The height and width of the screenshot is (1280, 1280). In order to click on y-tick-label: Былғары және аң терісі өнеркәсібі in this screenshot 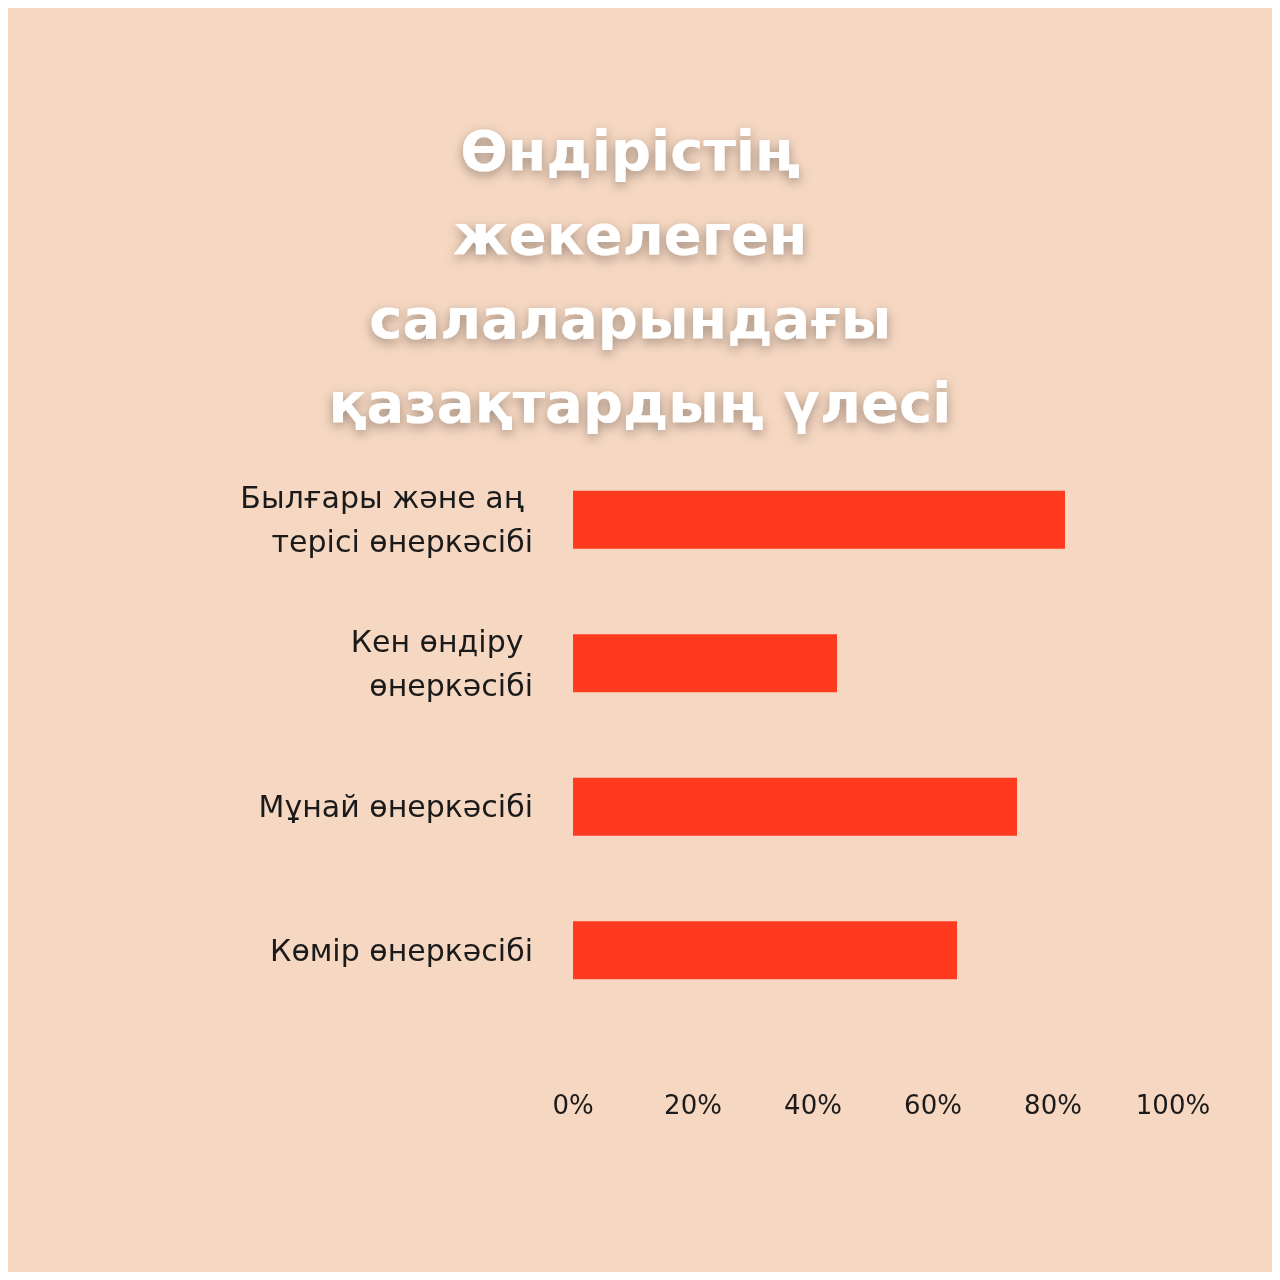, I will do `click(386, 520)`.